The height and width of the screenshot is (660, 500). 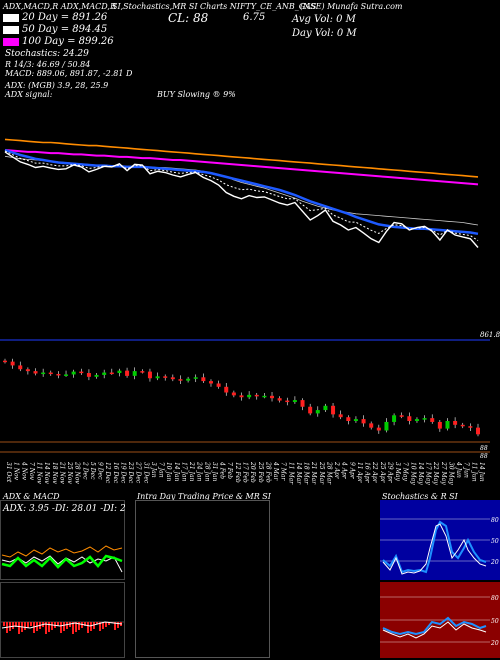 What do you see at coordinates (206, 471) in the screenshot?
I see `date-tick-label: 28 Jan` at bounding box center [206, 471].